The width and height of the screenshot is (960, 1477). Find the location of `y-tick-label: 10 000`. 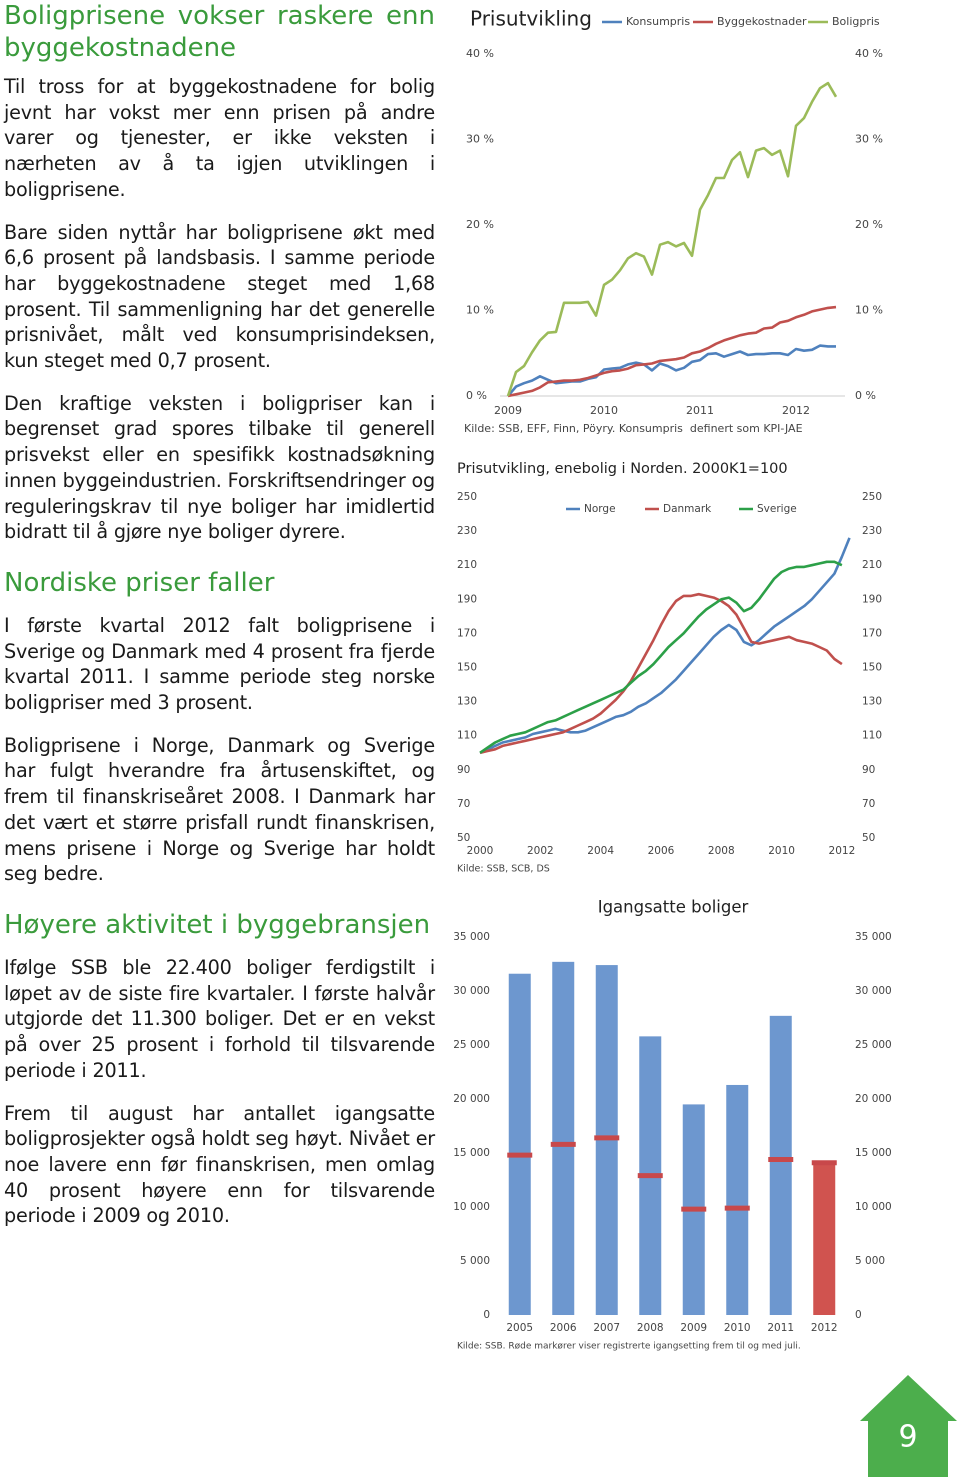

y-tick-label: 10 000 is located at coordinates (471, 1207).